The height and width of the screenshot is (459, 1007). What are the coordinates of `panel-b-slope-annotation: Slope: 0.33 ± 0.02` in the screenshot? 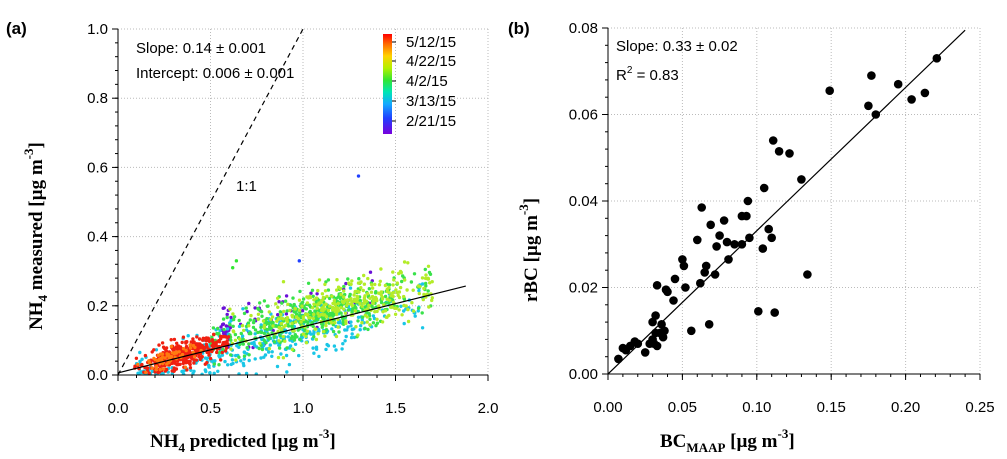 It's located at (677, 46).